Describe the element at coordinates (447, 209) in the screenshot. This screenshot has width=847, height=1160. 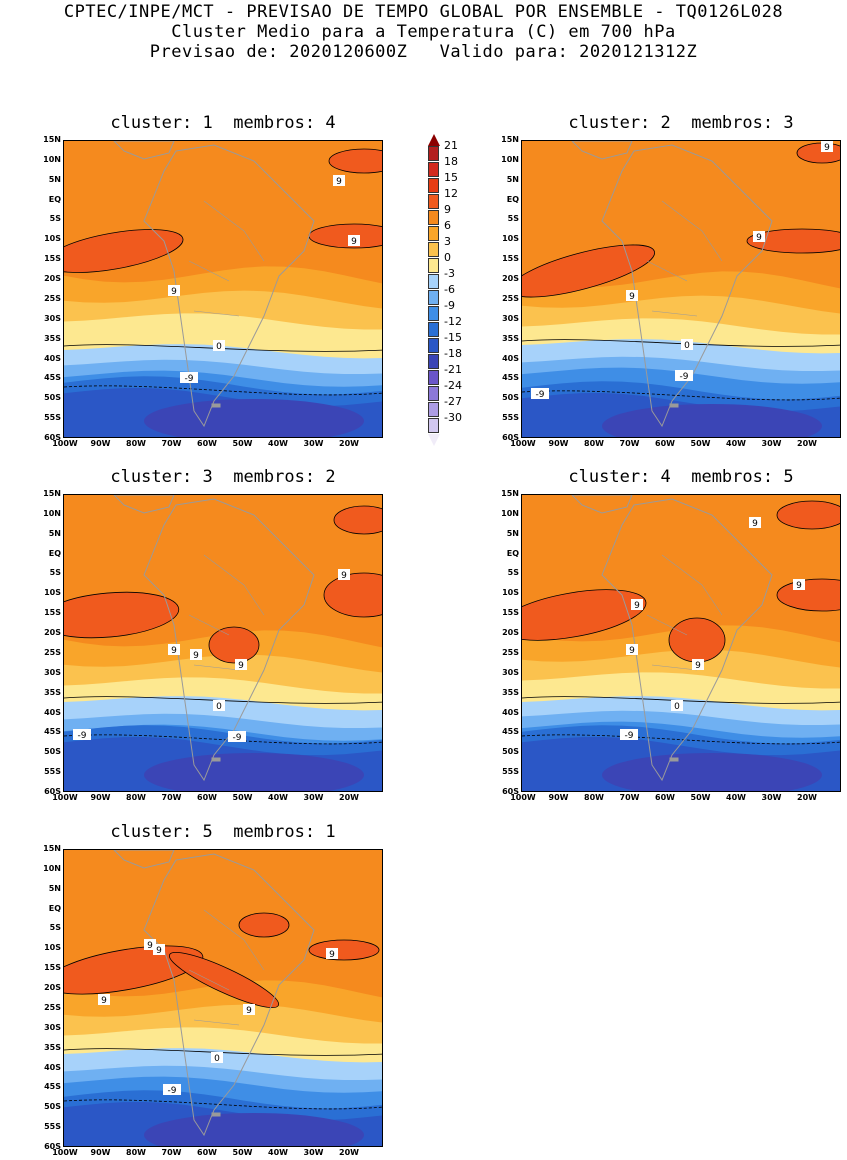
I see `colorbar-tick-label: 9` at that location.